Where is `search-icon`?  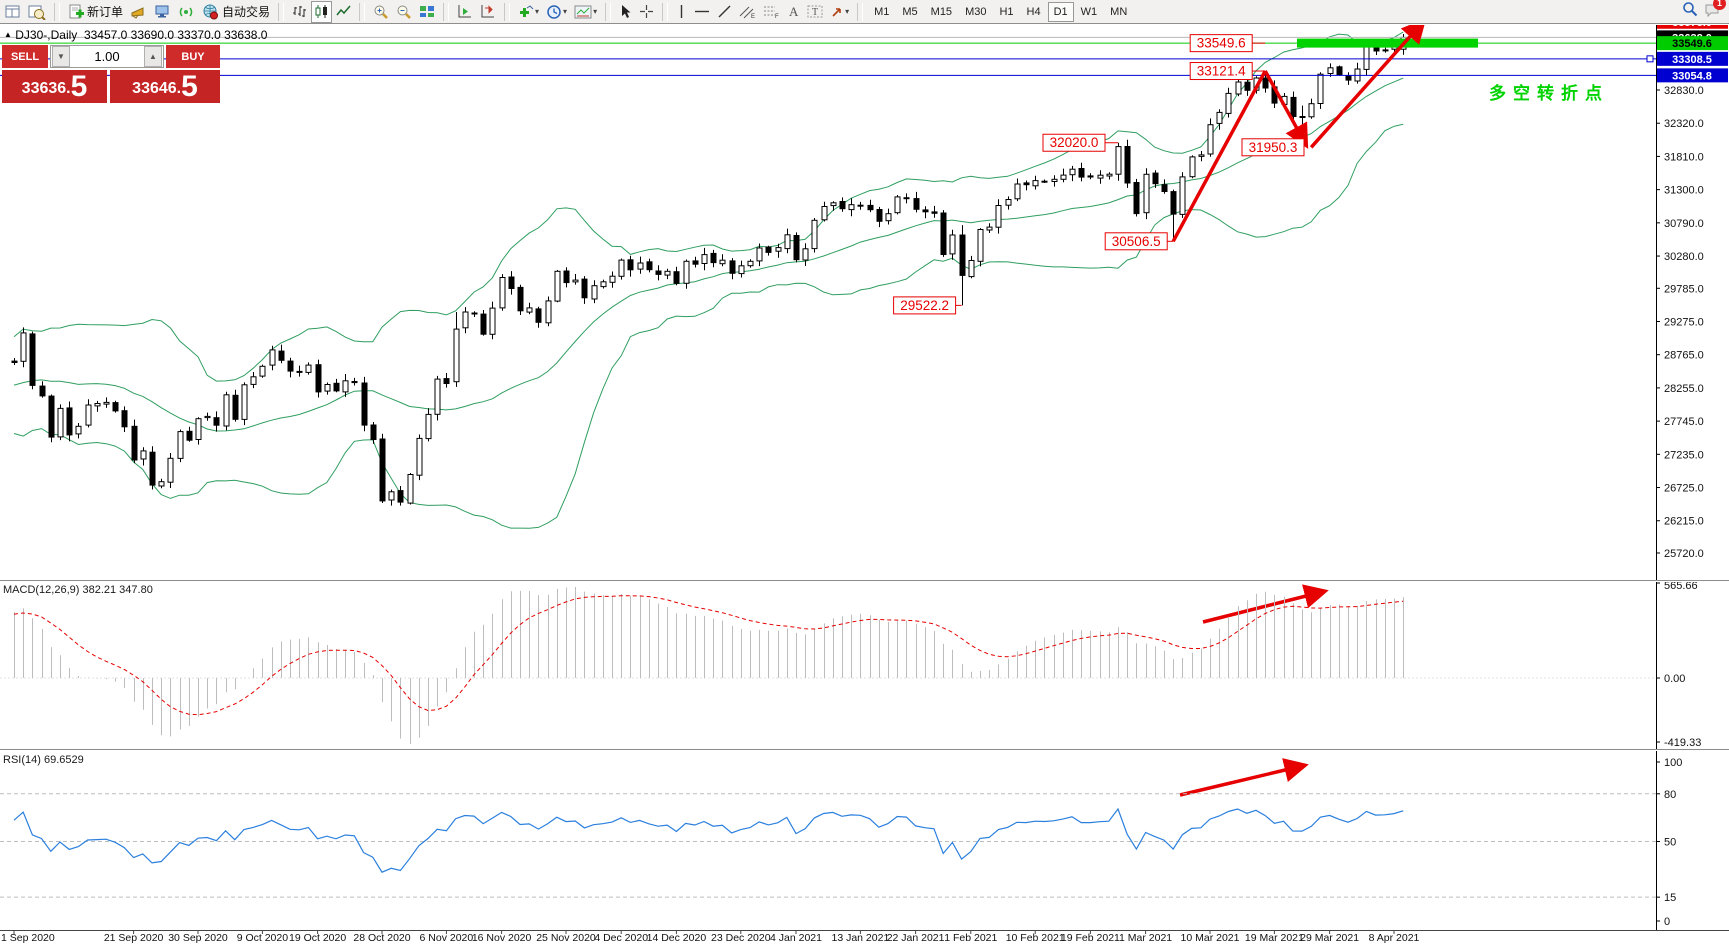 search-icon is located at coordinates (1690, 11).